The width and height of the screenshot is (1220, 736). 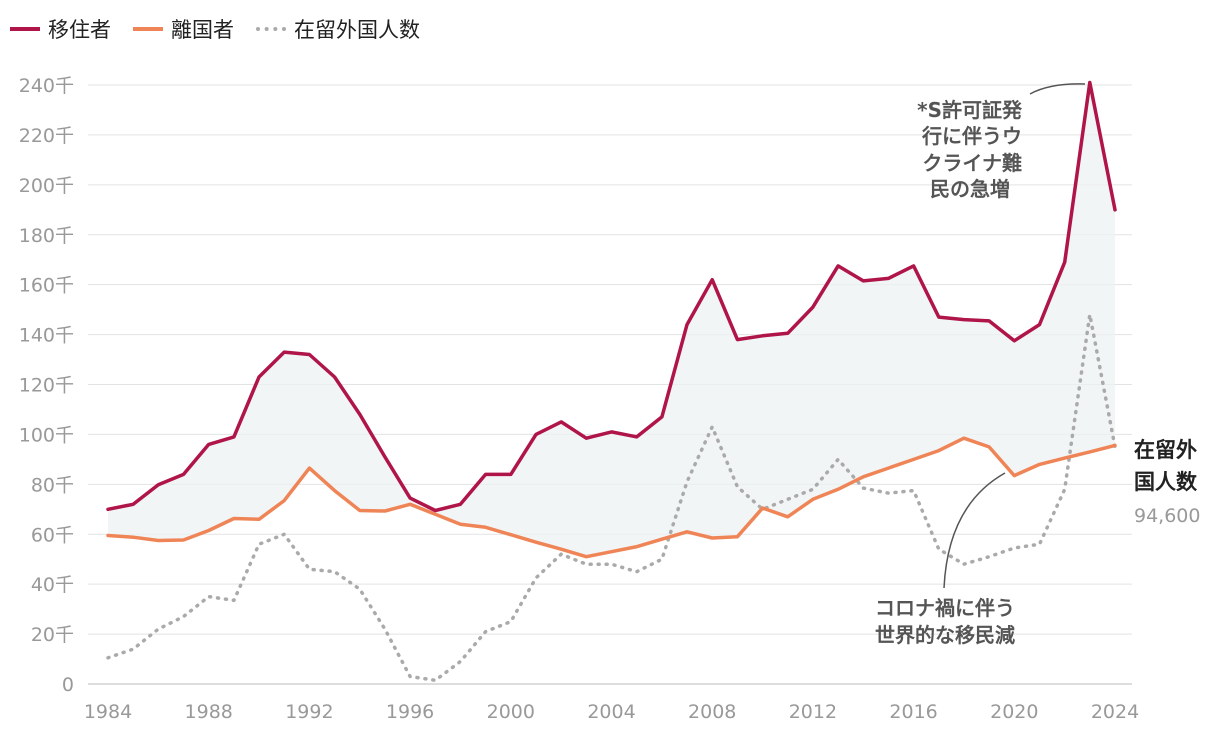 I want to click on x-tick-label: 2016, so click(x=913, y=712).